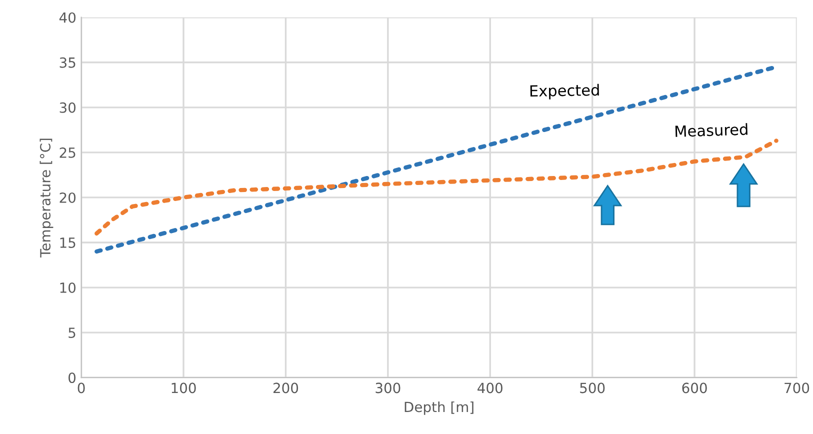 The height and width of the screenshot is (434, 813). What do you see at coordinates (439, 408) in the screenshot?
I see `x-axis-title: Depth [m]` at bounding box center [439, 408].